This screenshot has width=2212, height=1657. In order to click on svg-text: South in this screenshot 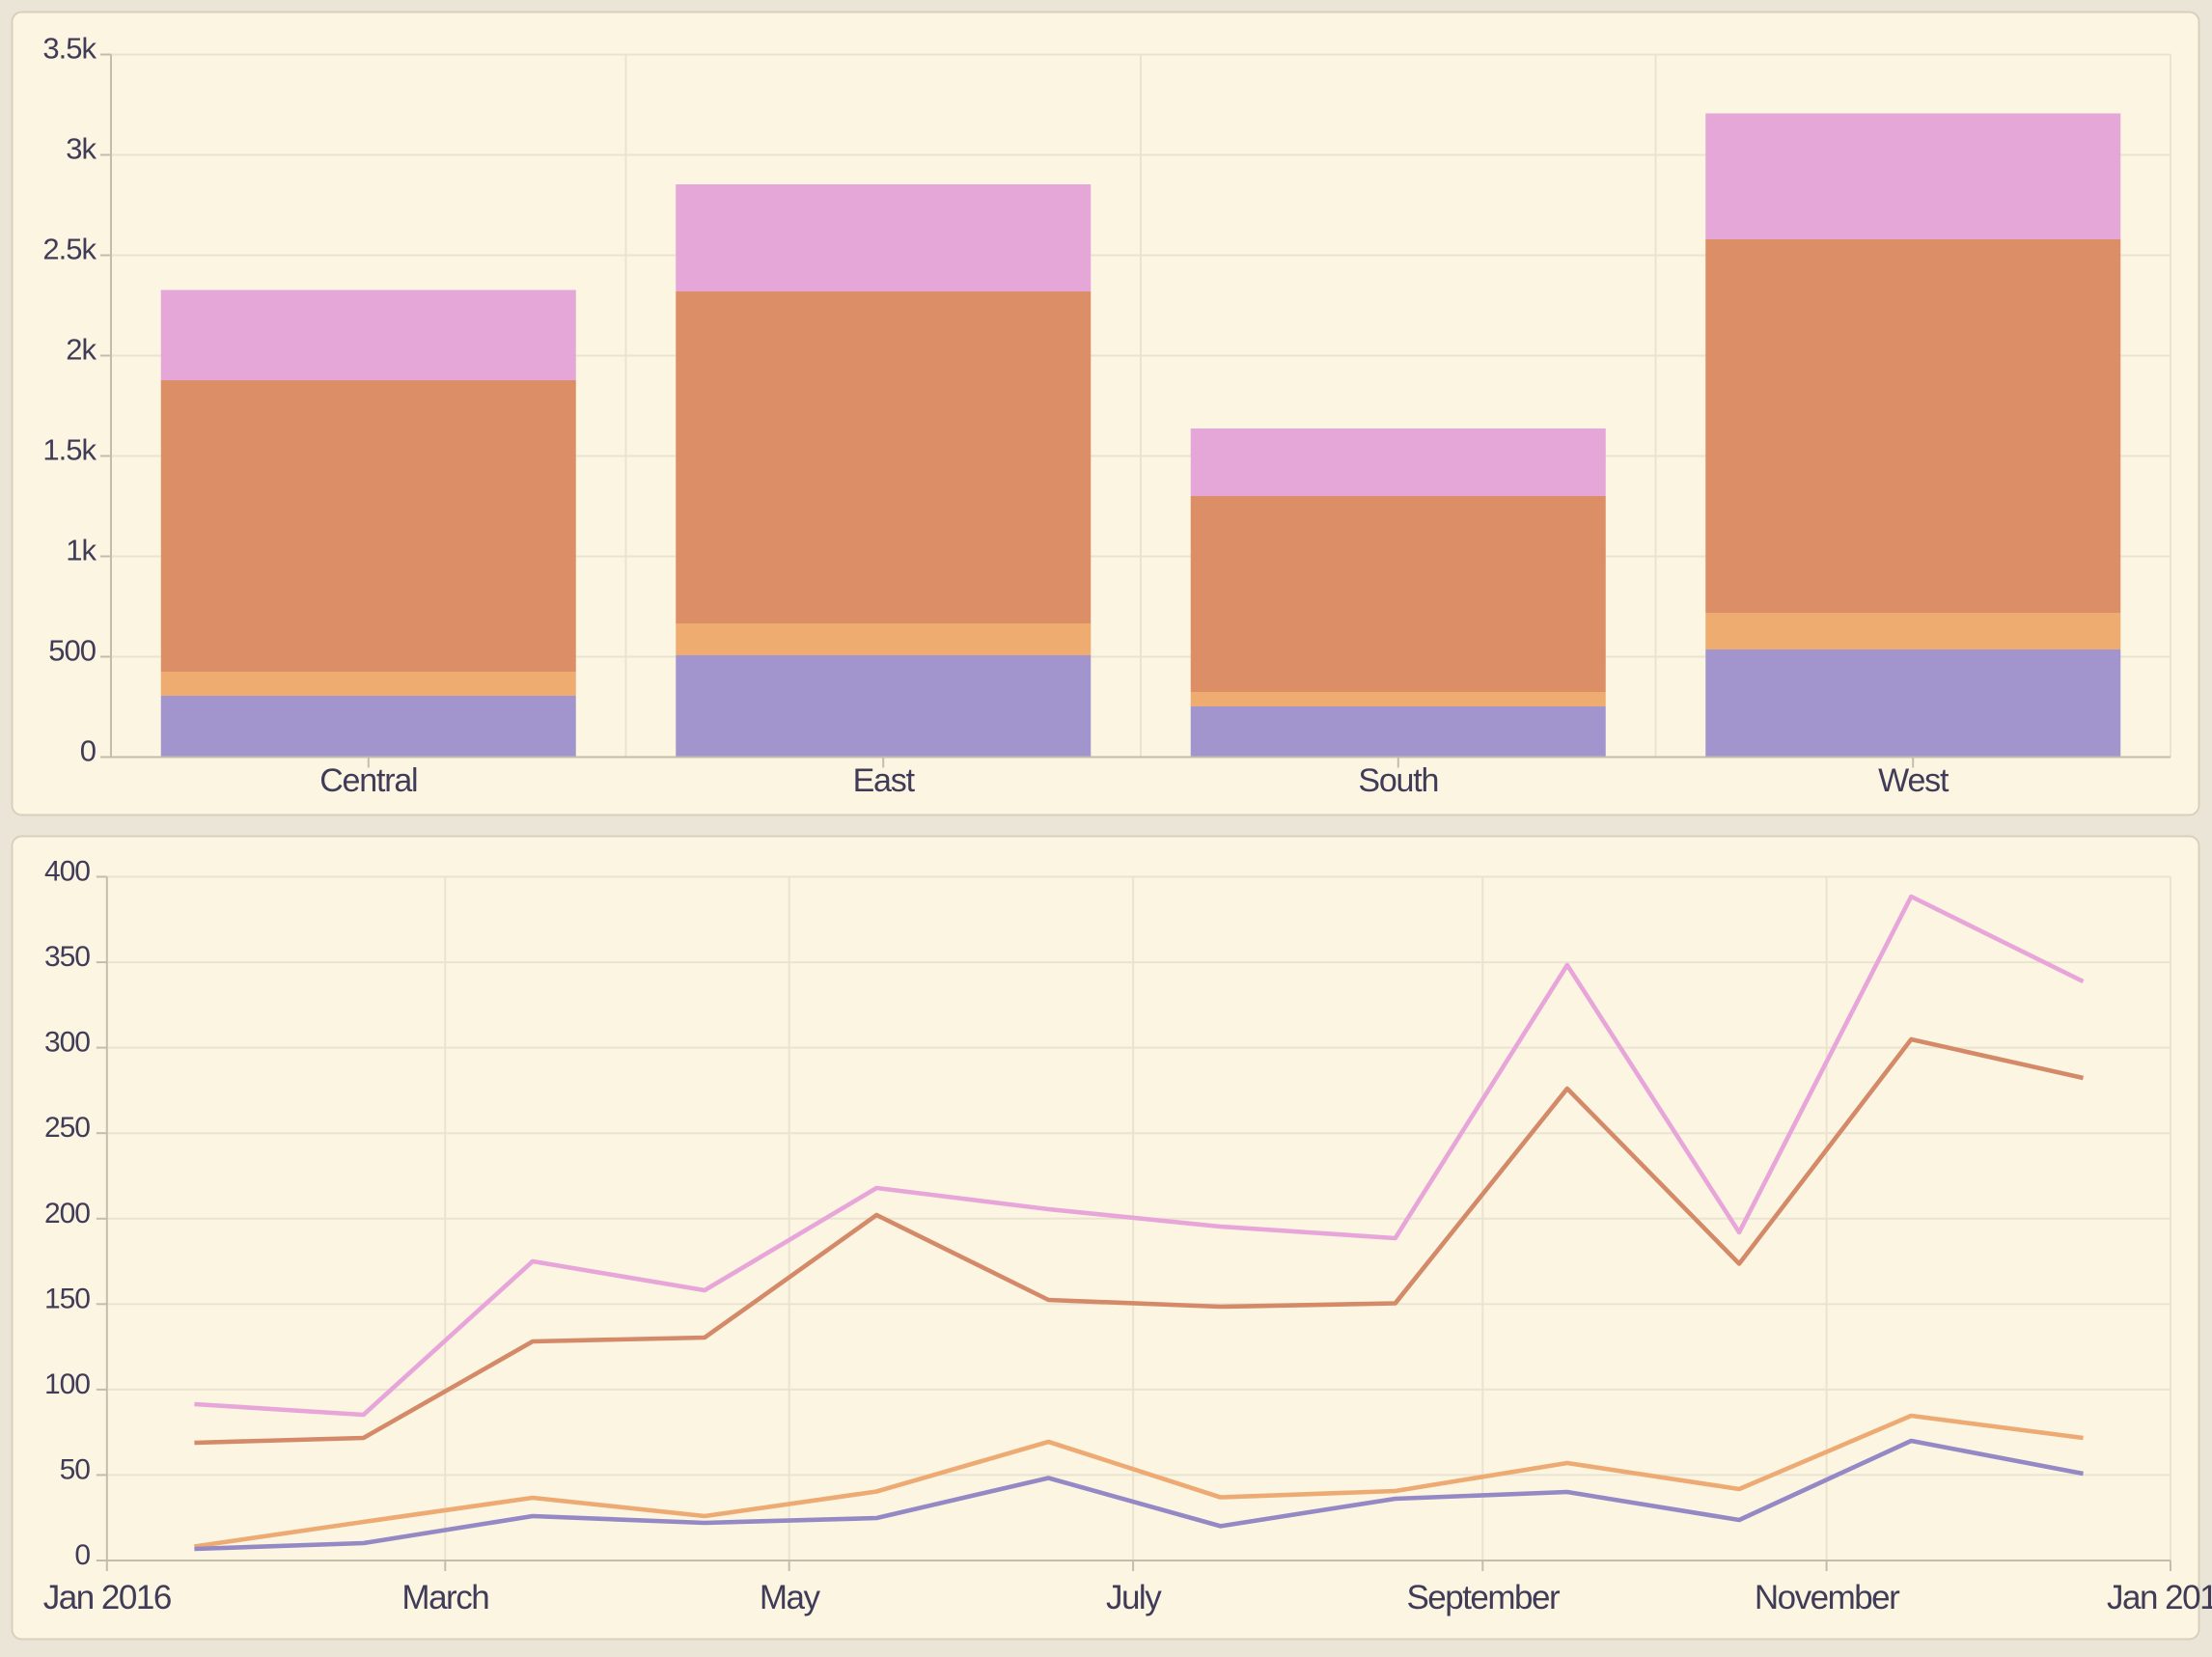, I will do `click(1398, 780)`.